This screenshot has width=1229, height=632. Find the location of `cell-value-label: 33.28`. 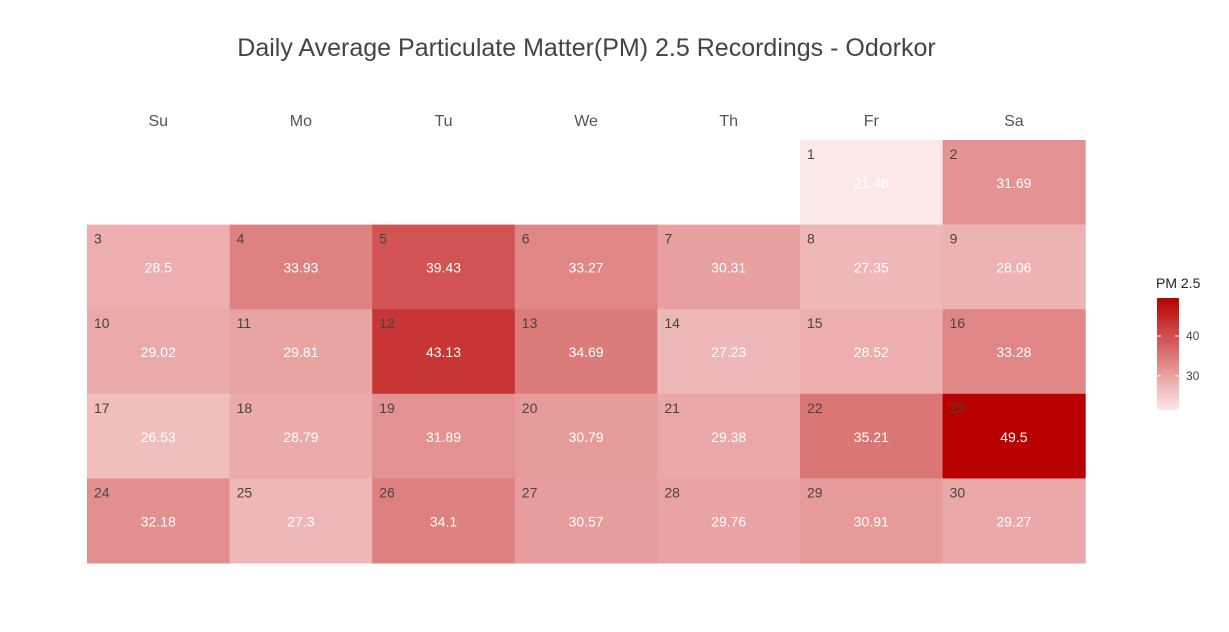

cell-value-label: 33.28 is located at coordinates (1013, 352).